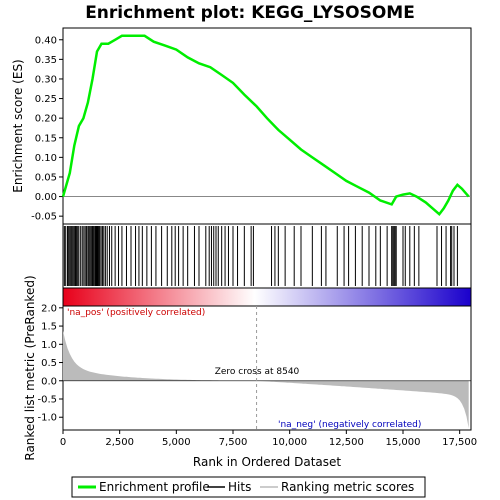 This screenshot has width=500, height=500. What do you see at coordinates (233, 442) in the screenshot?
I see `x-tick-label: 7,500` at bounding box center [233, 442].